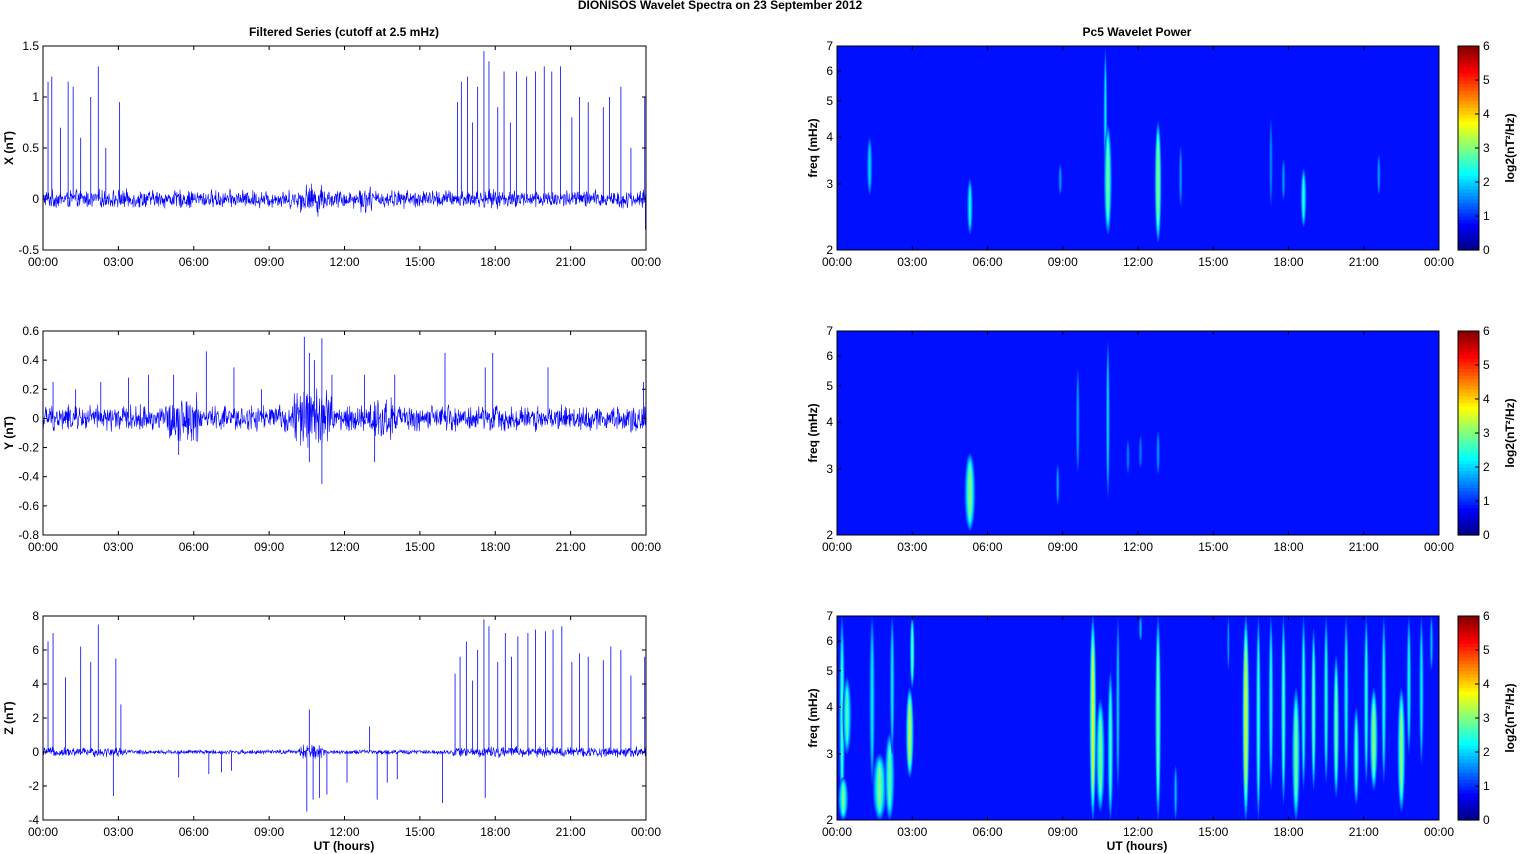  What do you see at coordinates (829, 137) in the screenshot?
I see `wavelet-power-x-ytick-label: 4` at bounding box center [829, 137].